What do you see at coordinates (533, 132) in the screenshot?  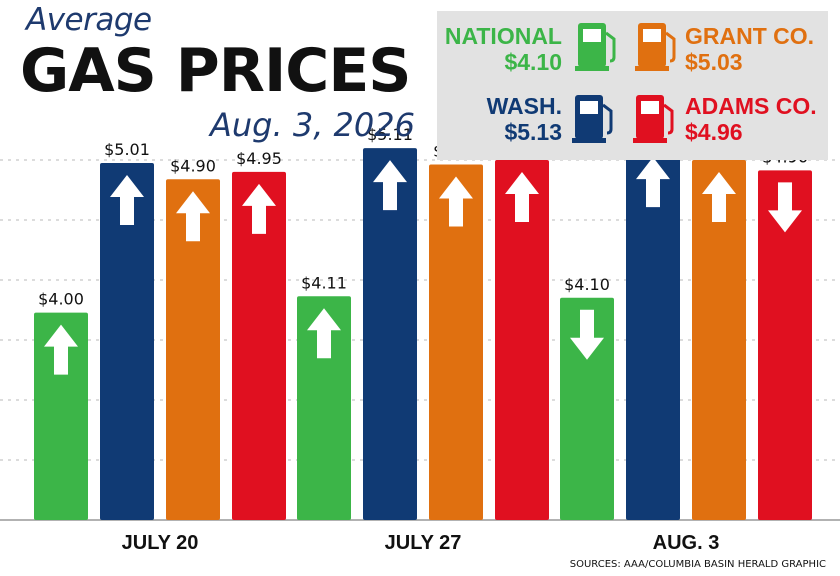 I see `legend-wash-price: $5.13` at bounding box center [533, 132].